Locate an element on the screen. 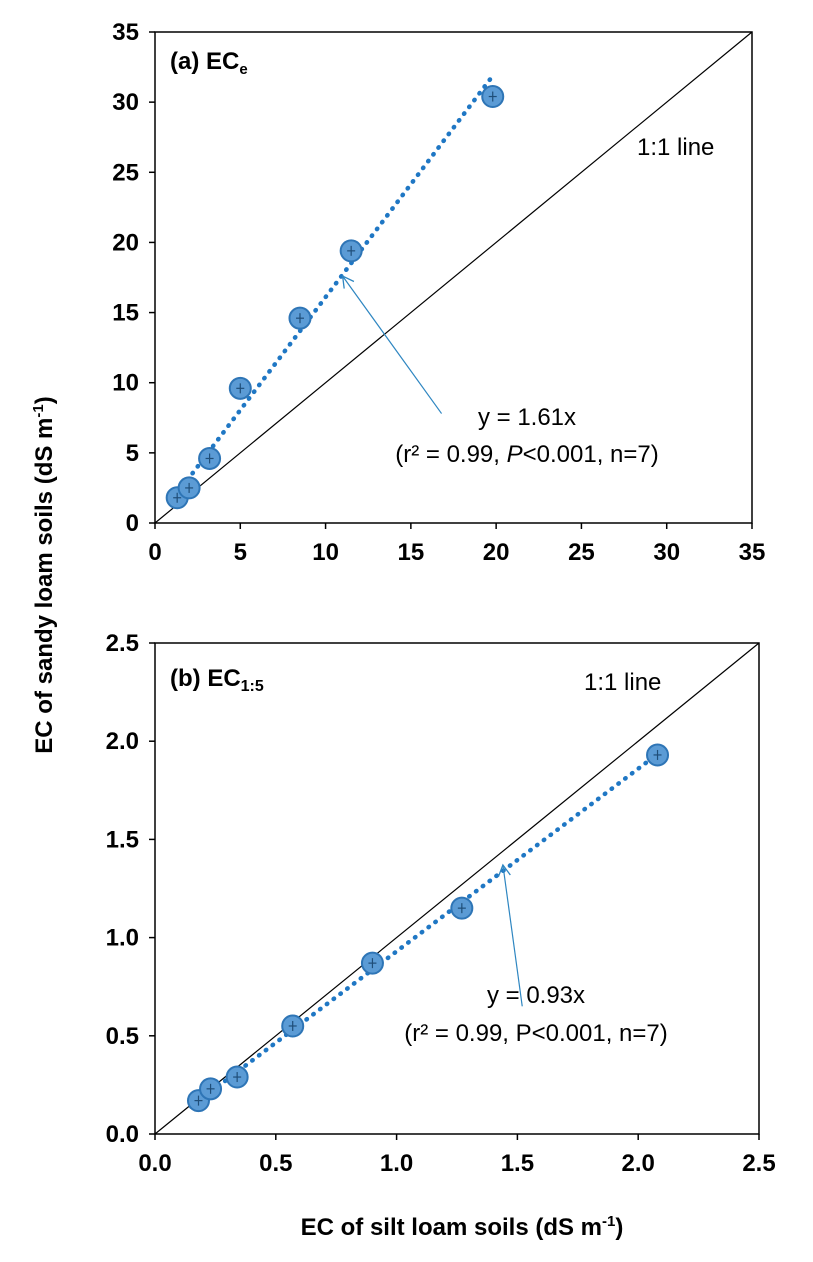 Image resolution: width=813 pixels, height=1262 pixels. x-tick-label: 35 is located at coordinates (752, 552).